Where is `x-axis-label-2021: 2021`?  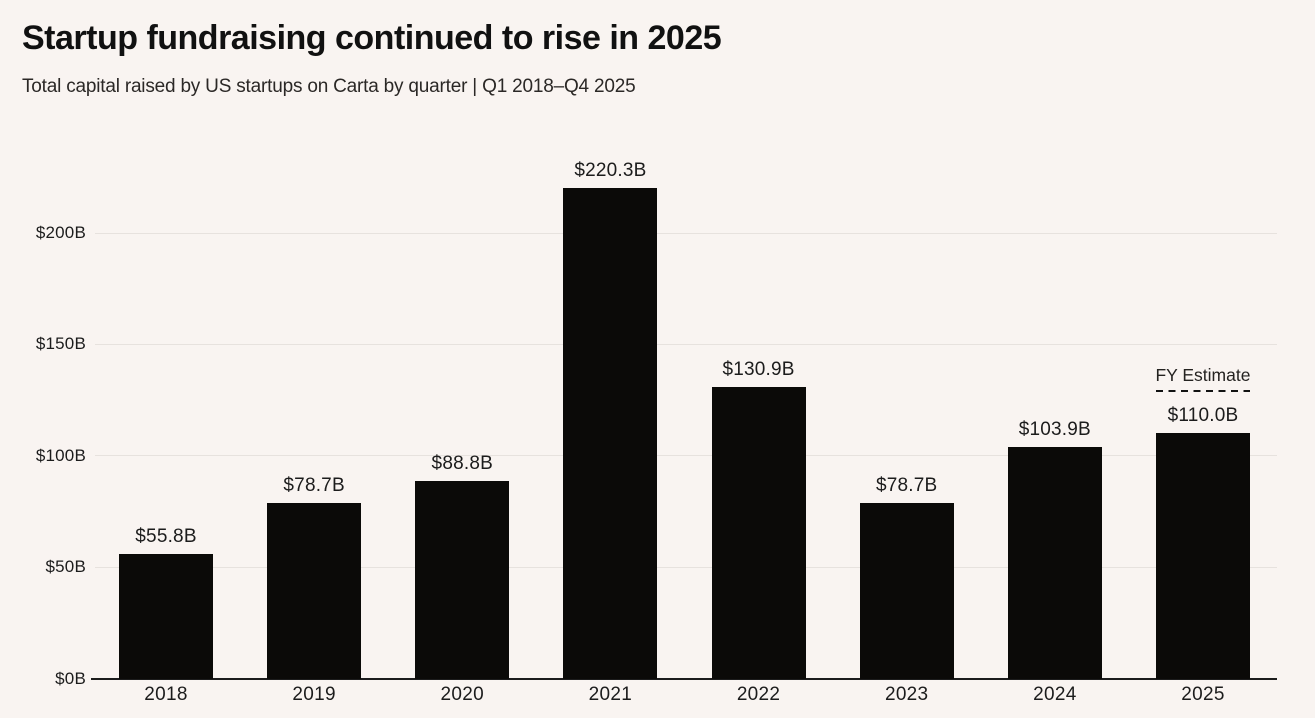 x-axis-label-2021: 2021 is located at coordinates (610, 694).